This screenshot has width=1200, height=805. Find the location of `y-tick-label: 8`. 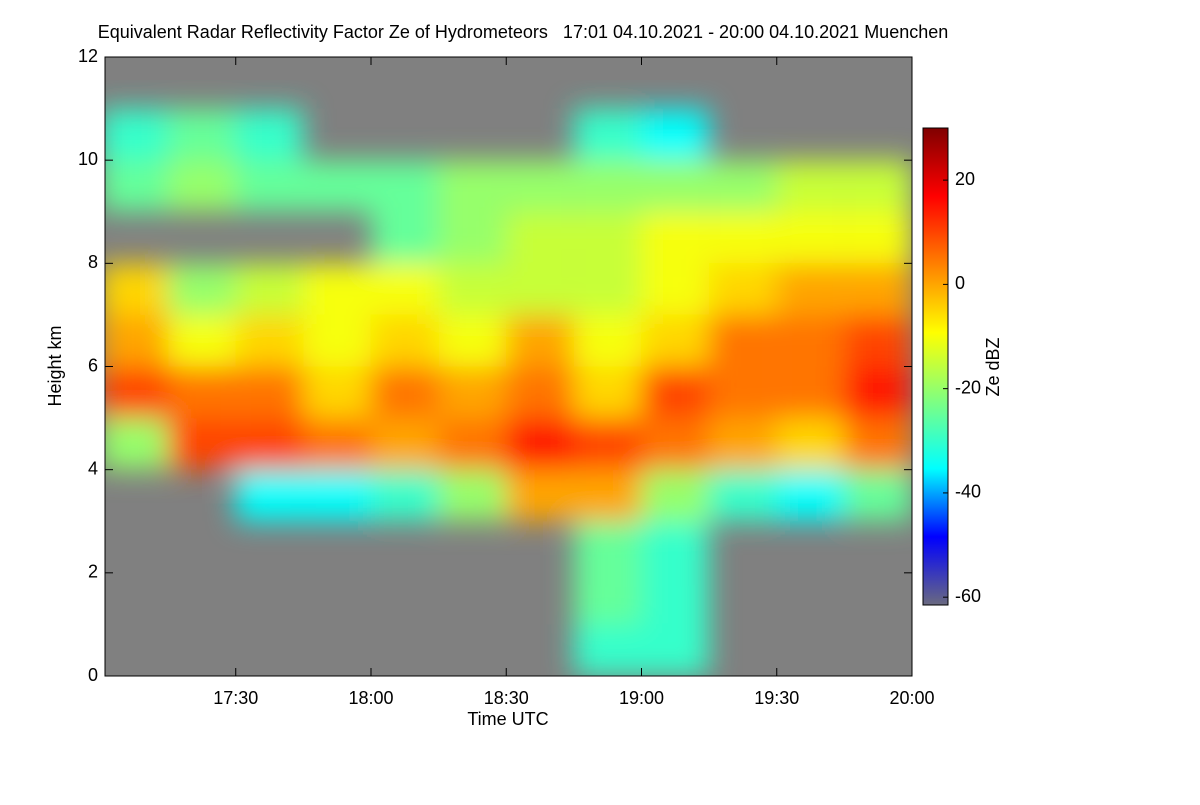

y-tick-label: 8 is located at coordinates (93, 262).